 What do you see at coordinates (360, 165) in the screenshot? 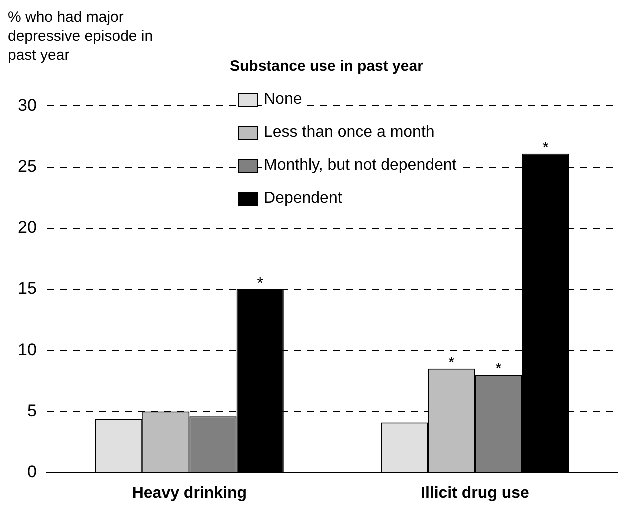
I see `legend-label: Monthly, but not dependent` at bounding box center [360, 165].